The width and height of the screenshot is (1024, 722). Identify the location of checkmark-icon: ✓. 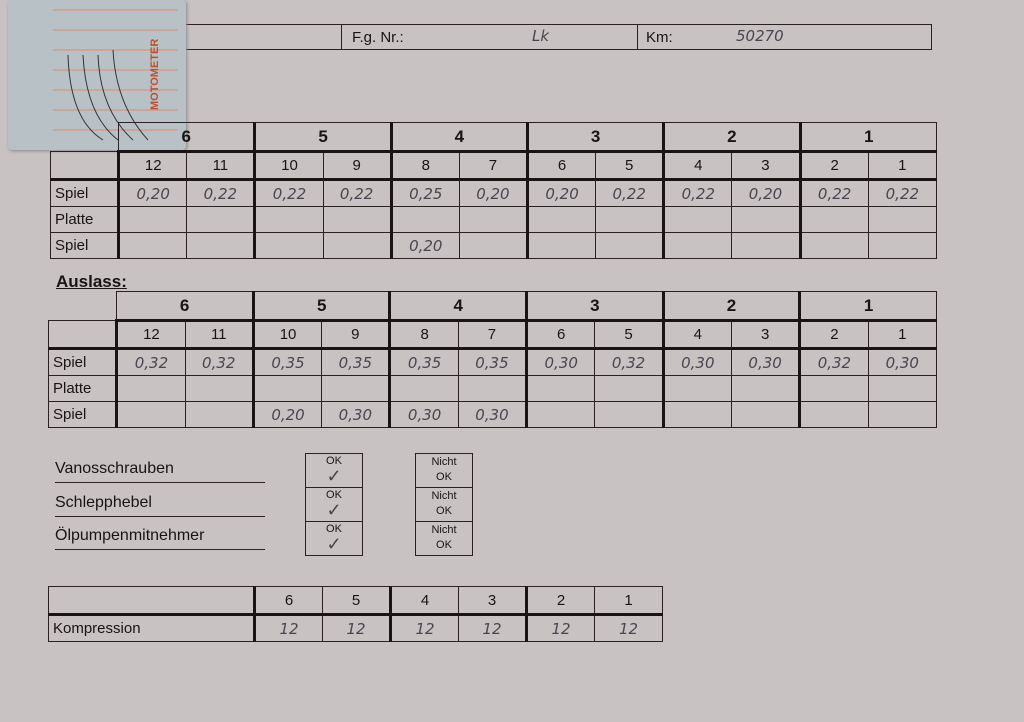
(334, 476).